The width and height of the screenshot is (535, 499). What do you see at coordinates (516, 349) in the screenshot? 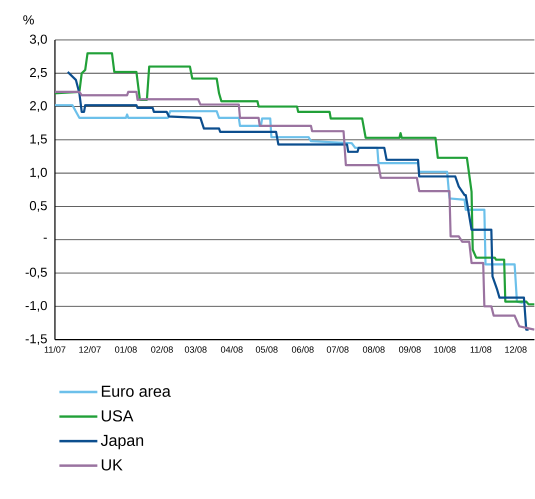
I see `x-tick-label: 12/08` at bounding box center [516, 349].